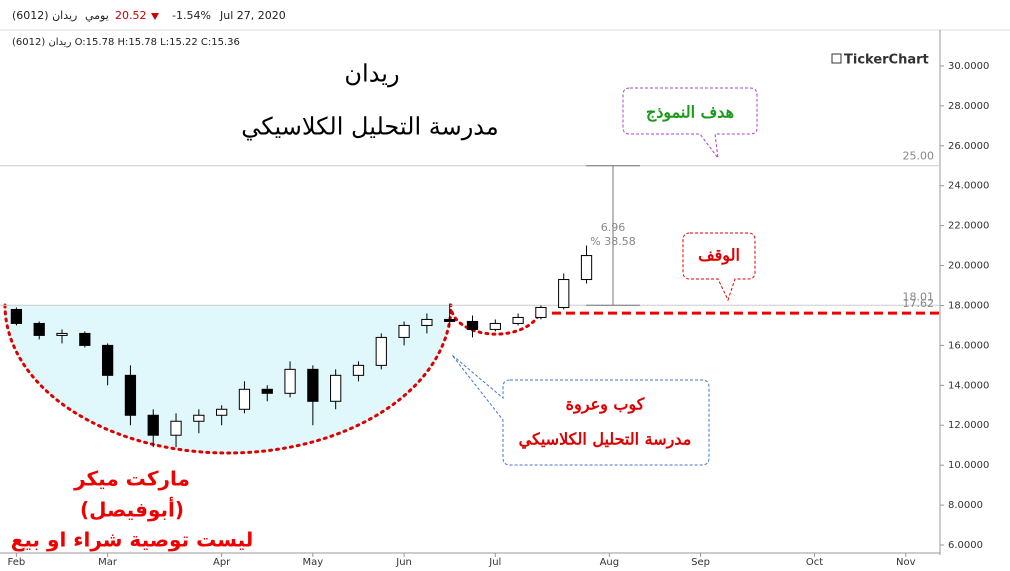  Describe the element at coordinates (719, 267) in the screenshot. I see `stop-callout` at that location.